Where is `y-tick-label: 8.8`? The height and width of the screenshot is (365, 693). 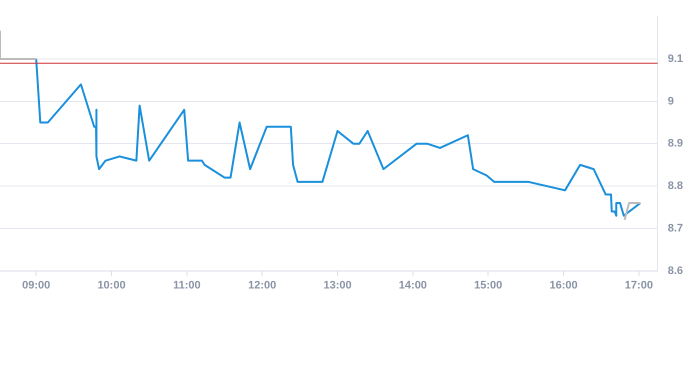
y-tick-label: 8.8 is located at coordinates (676, 186).